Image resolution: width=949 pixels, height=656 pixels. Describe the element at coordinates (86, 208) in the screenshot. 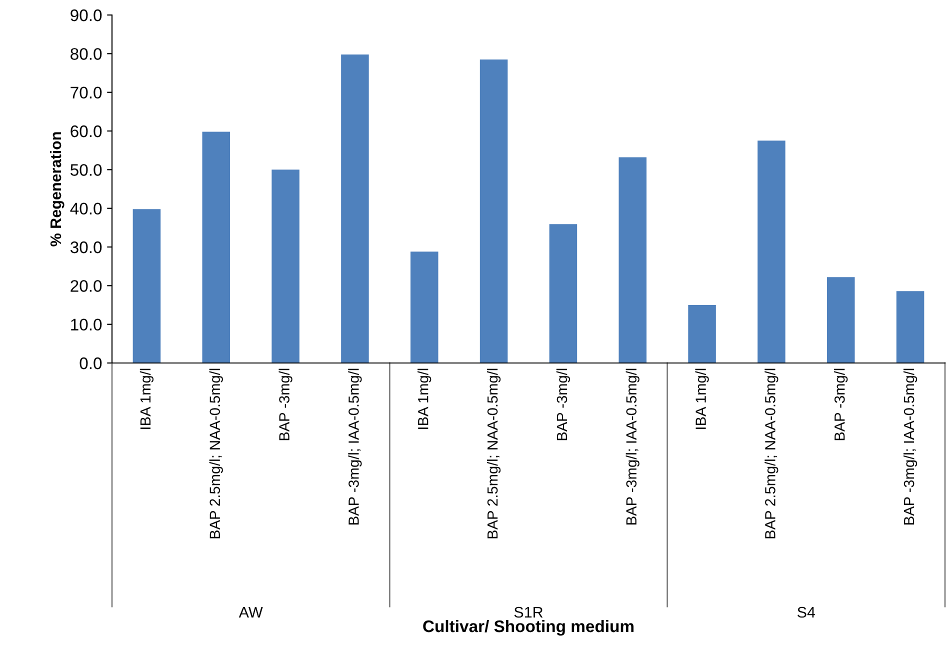

I see `y-tick-label: 40.0` at that location.